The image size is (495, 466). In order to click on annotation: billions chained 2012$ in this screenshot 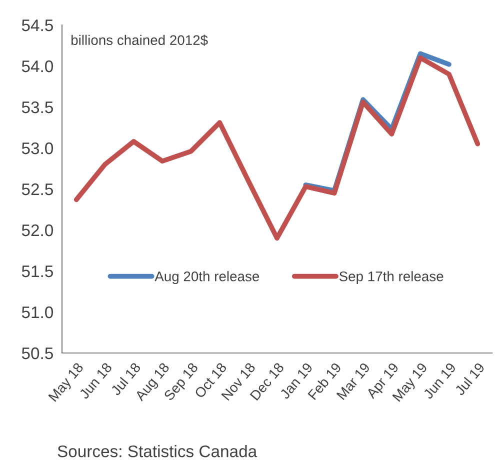, I will do `click(139, 40)`.